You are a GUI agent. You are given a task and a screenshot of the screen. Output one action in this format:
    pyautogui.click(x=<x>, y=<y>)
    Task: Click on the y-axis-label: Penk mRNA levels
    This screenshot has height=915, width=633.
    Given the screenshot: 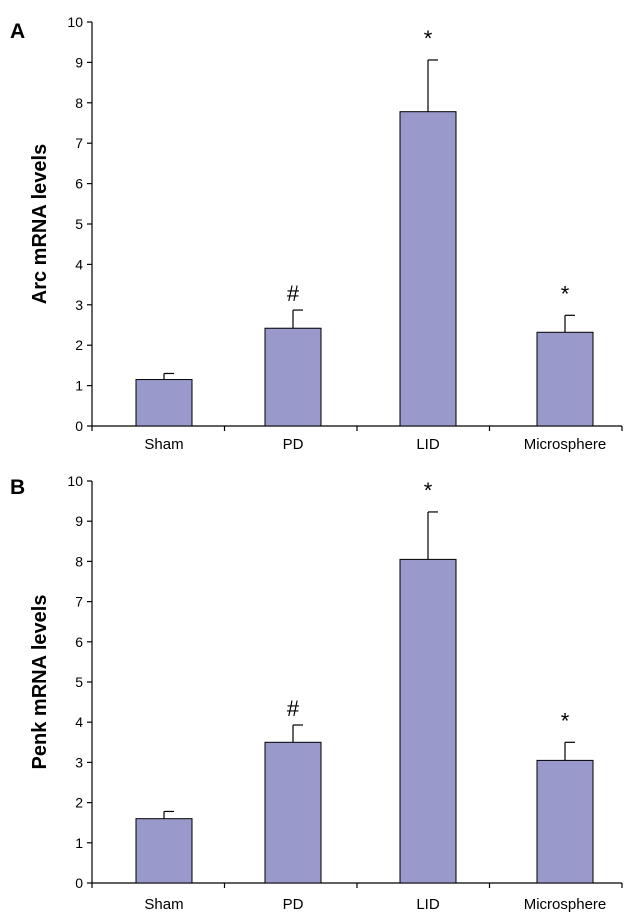 What is the action you would take?
    pyautogui.click(x=40, y=682)
    